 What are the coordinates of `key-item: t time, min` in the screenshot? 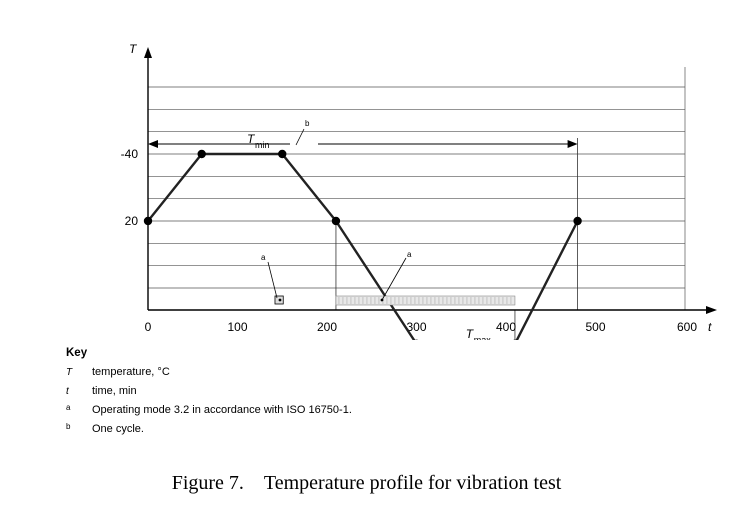 It's located at (209, 391).